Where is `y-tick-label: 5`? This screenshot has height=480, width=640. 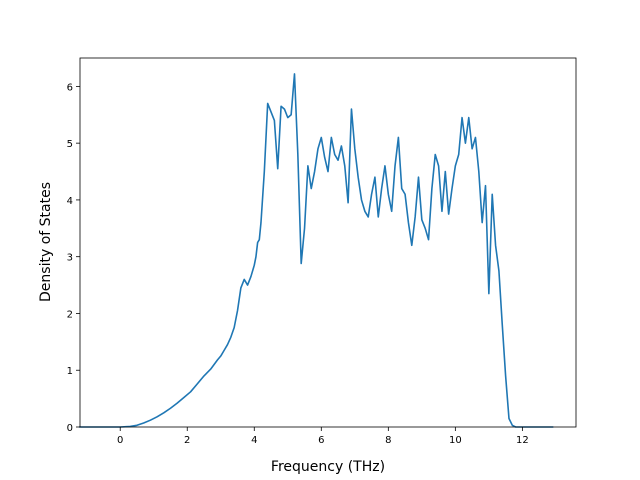 y-tick-label: 5 is located at coordinates (70, 144).